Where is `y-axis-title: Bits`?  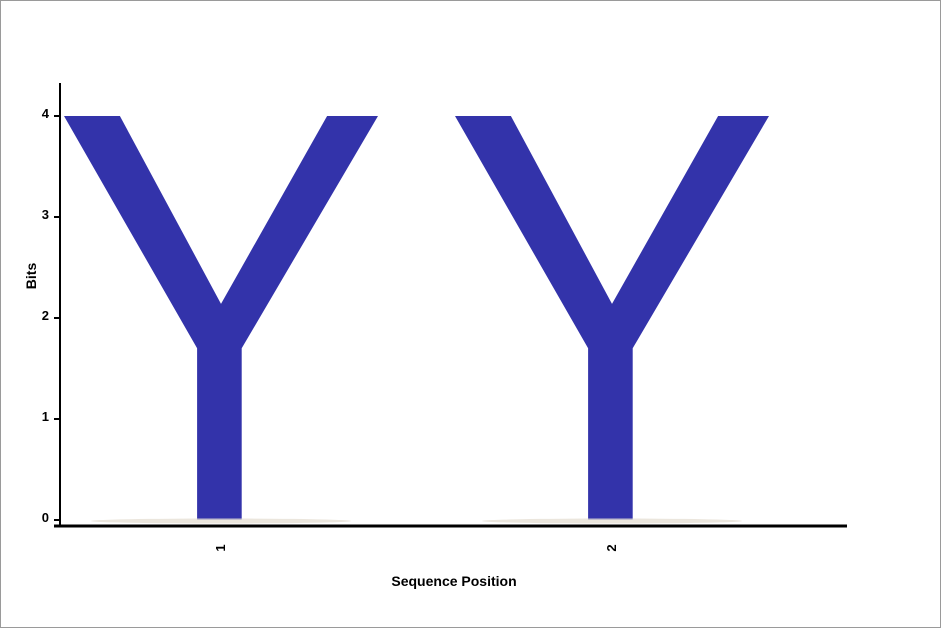
y-axis-title: Bits is located at coordinates (31, 276).